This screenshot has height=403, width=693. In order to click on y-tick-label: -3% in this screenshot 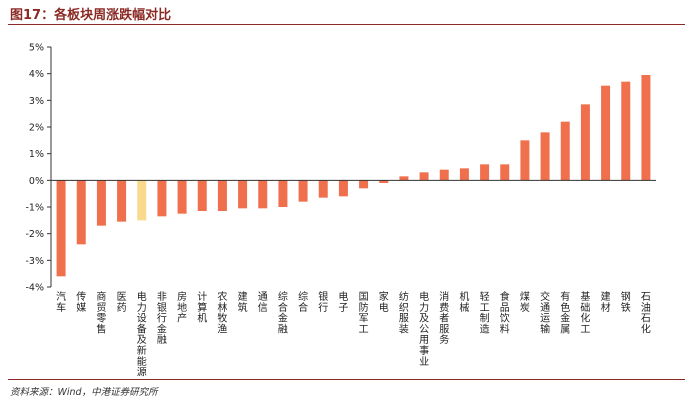, I will do `click(35, 261)`.